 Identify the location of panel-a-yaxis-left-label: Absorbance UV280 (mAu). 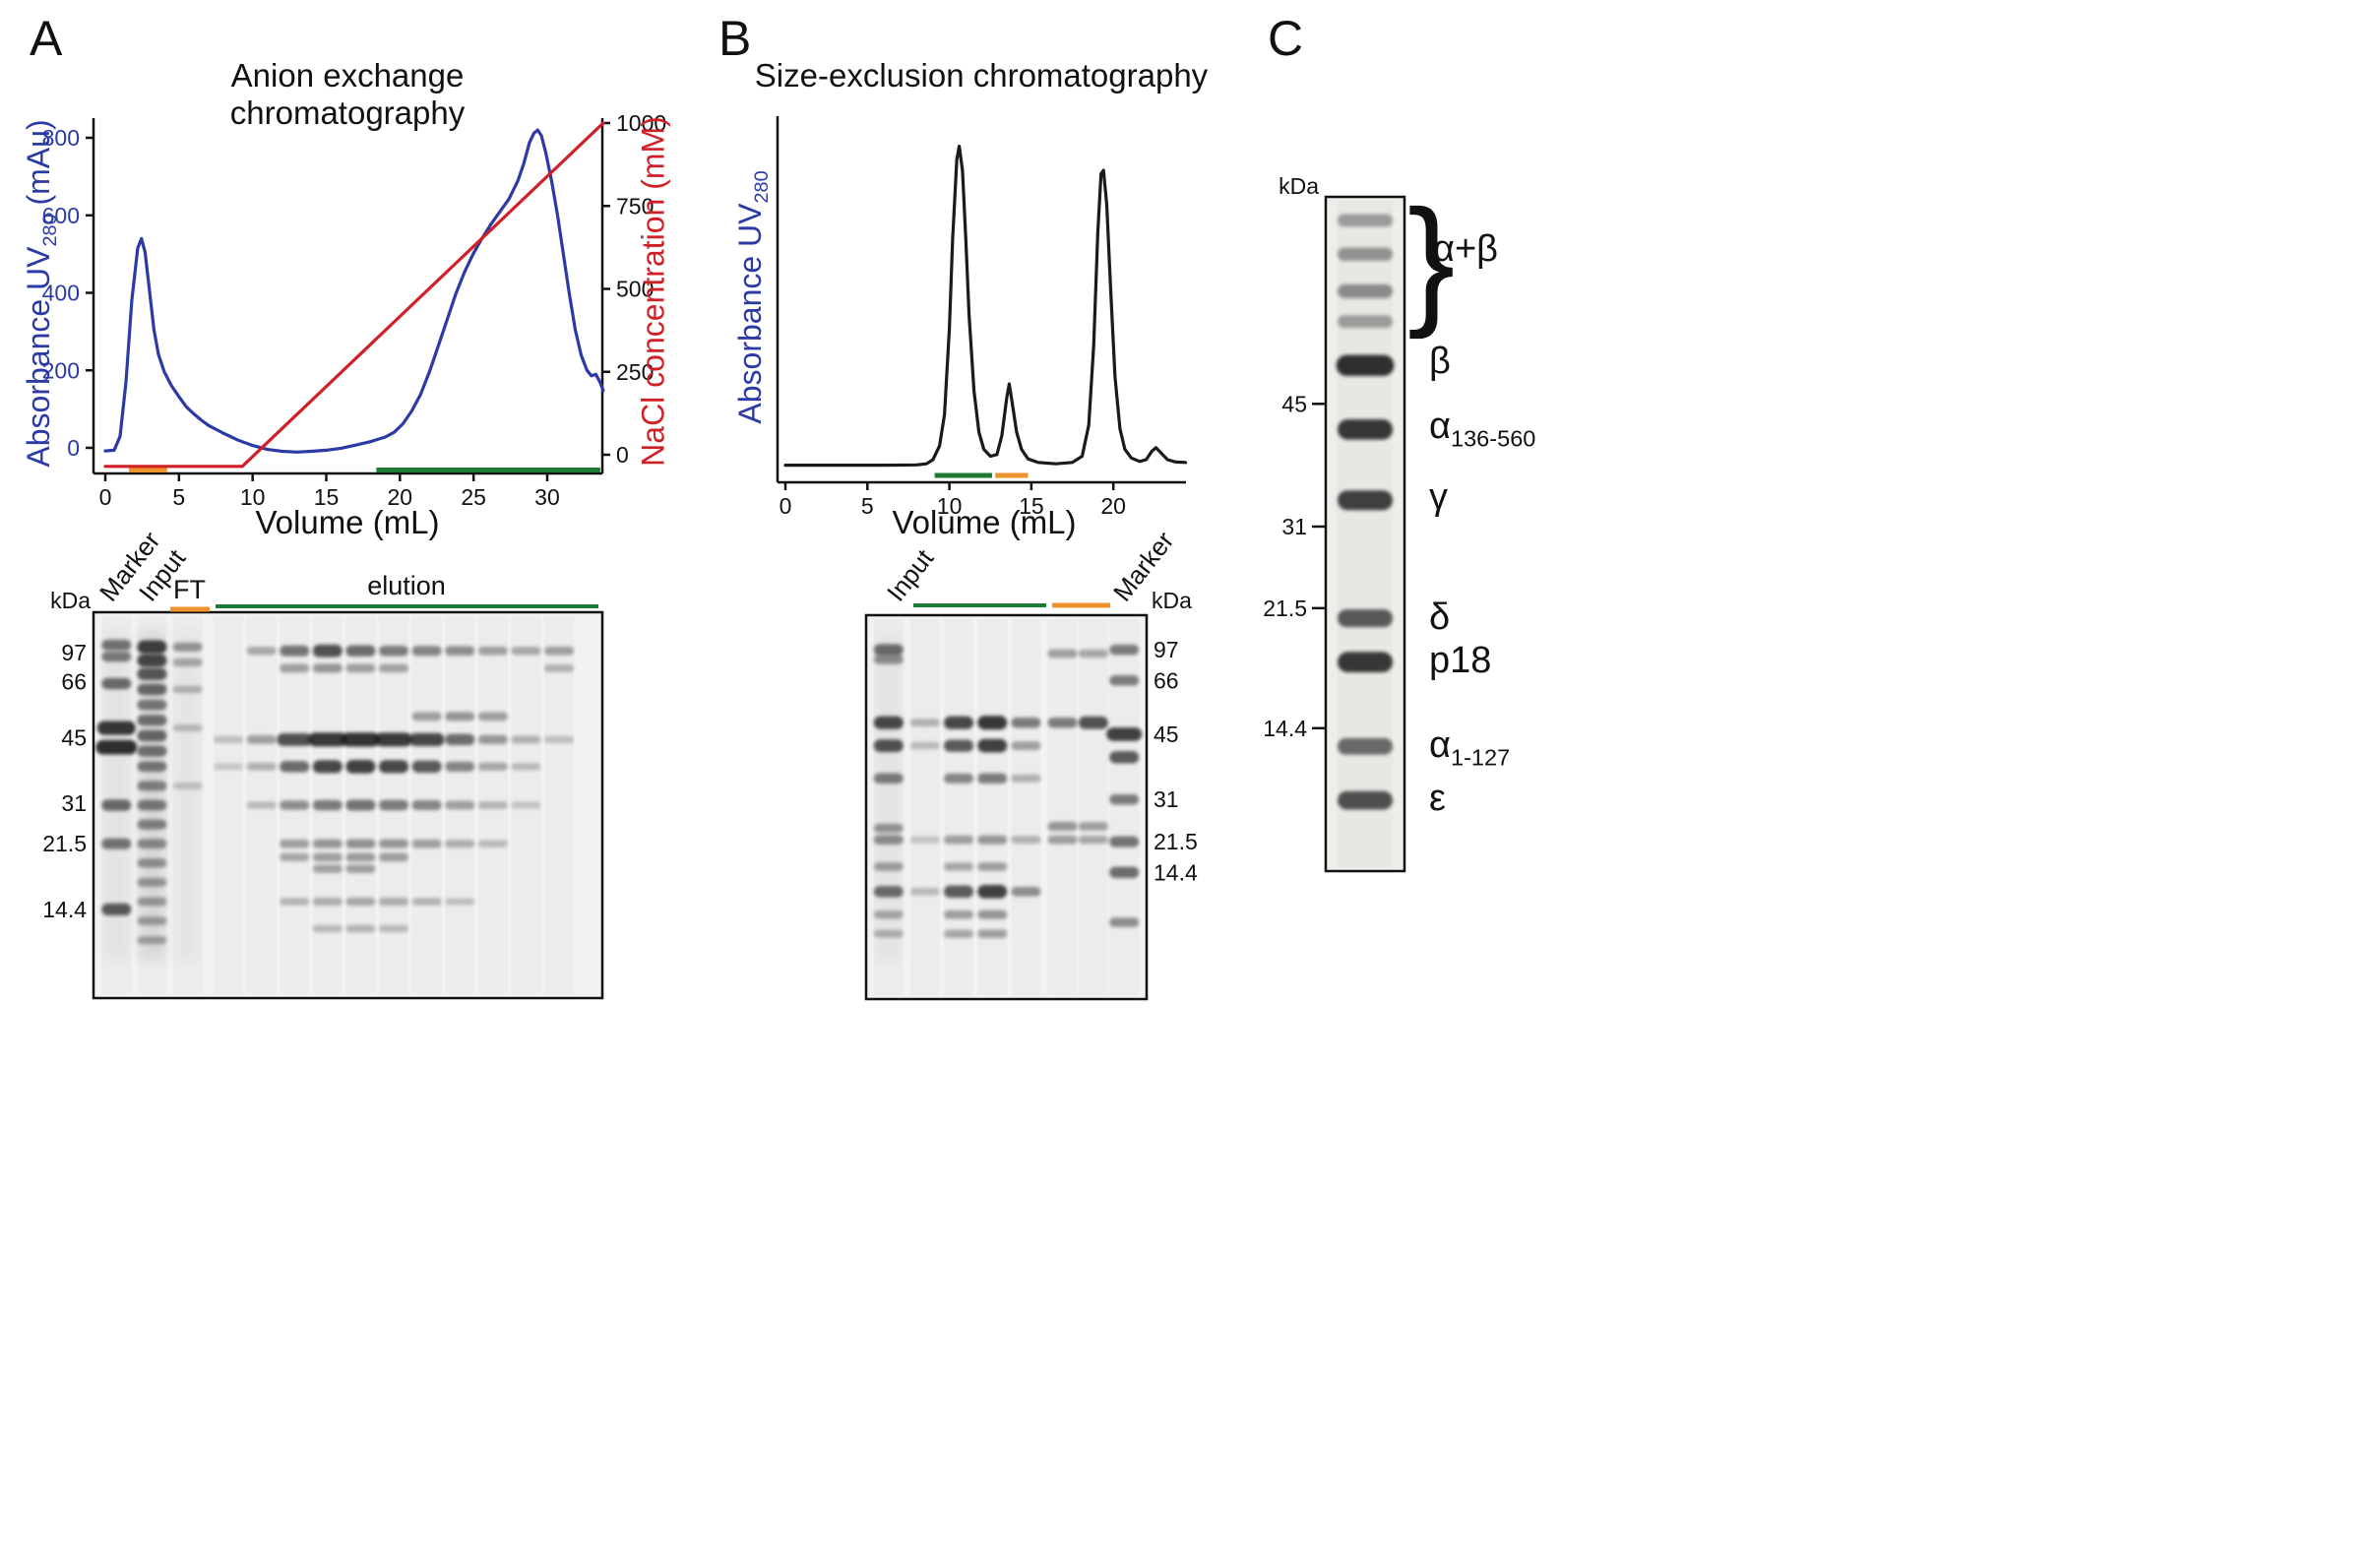
(42, 293).